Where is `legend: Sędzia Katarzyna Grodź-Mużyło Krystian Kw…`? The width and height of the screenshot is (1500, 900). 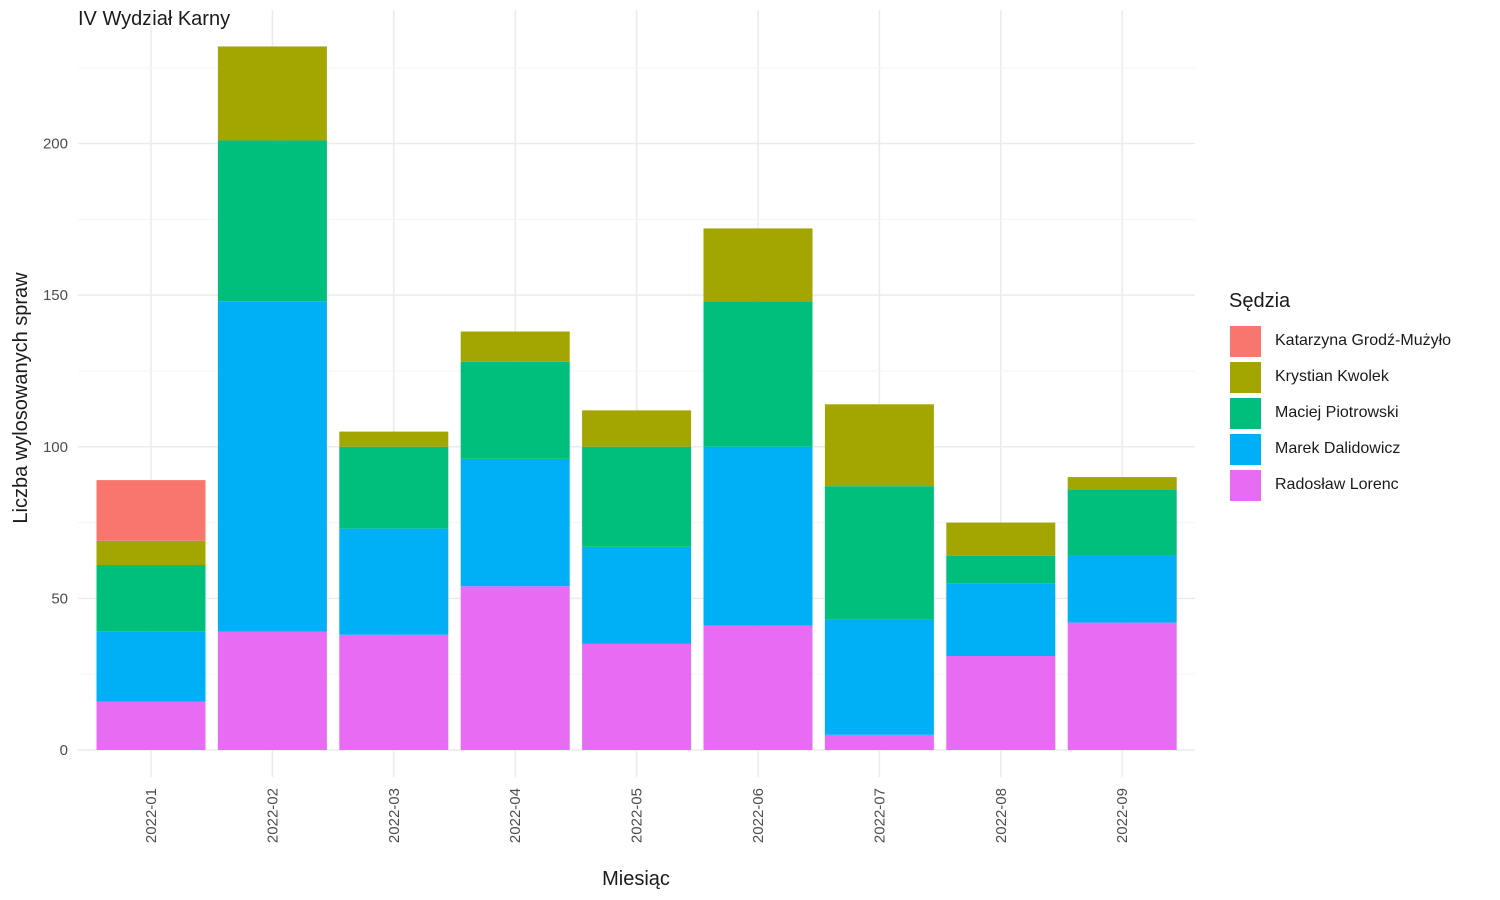 legend: Sędzia Katarzyna Grodź-Mużyło Krystian Kw… is located at coordinates (1340, 396).